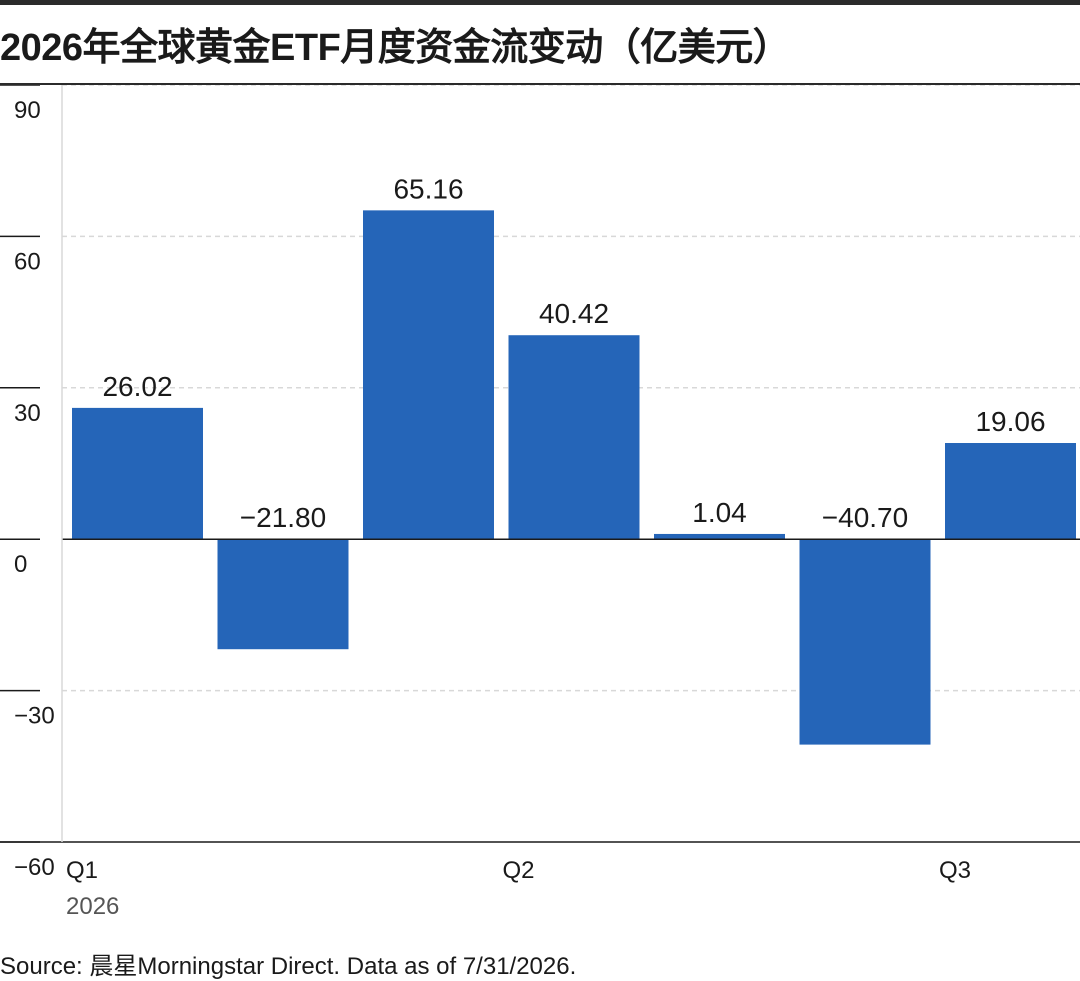  I want to click on bar-value-label: 40.42, so click(574, 313).